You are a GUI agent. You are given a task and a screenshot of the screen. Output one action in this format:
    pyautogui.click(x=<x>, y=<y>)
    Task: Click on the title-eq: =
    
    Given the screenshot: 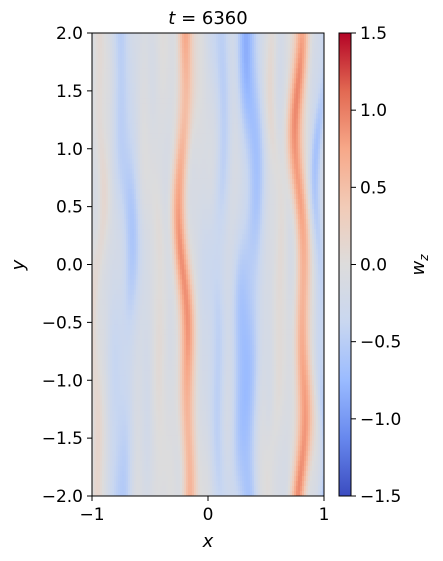 What is the action you would take?
    pyautogui.click(x=188, y=18)
    